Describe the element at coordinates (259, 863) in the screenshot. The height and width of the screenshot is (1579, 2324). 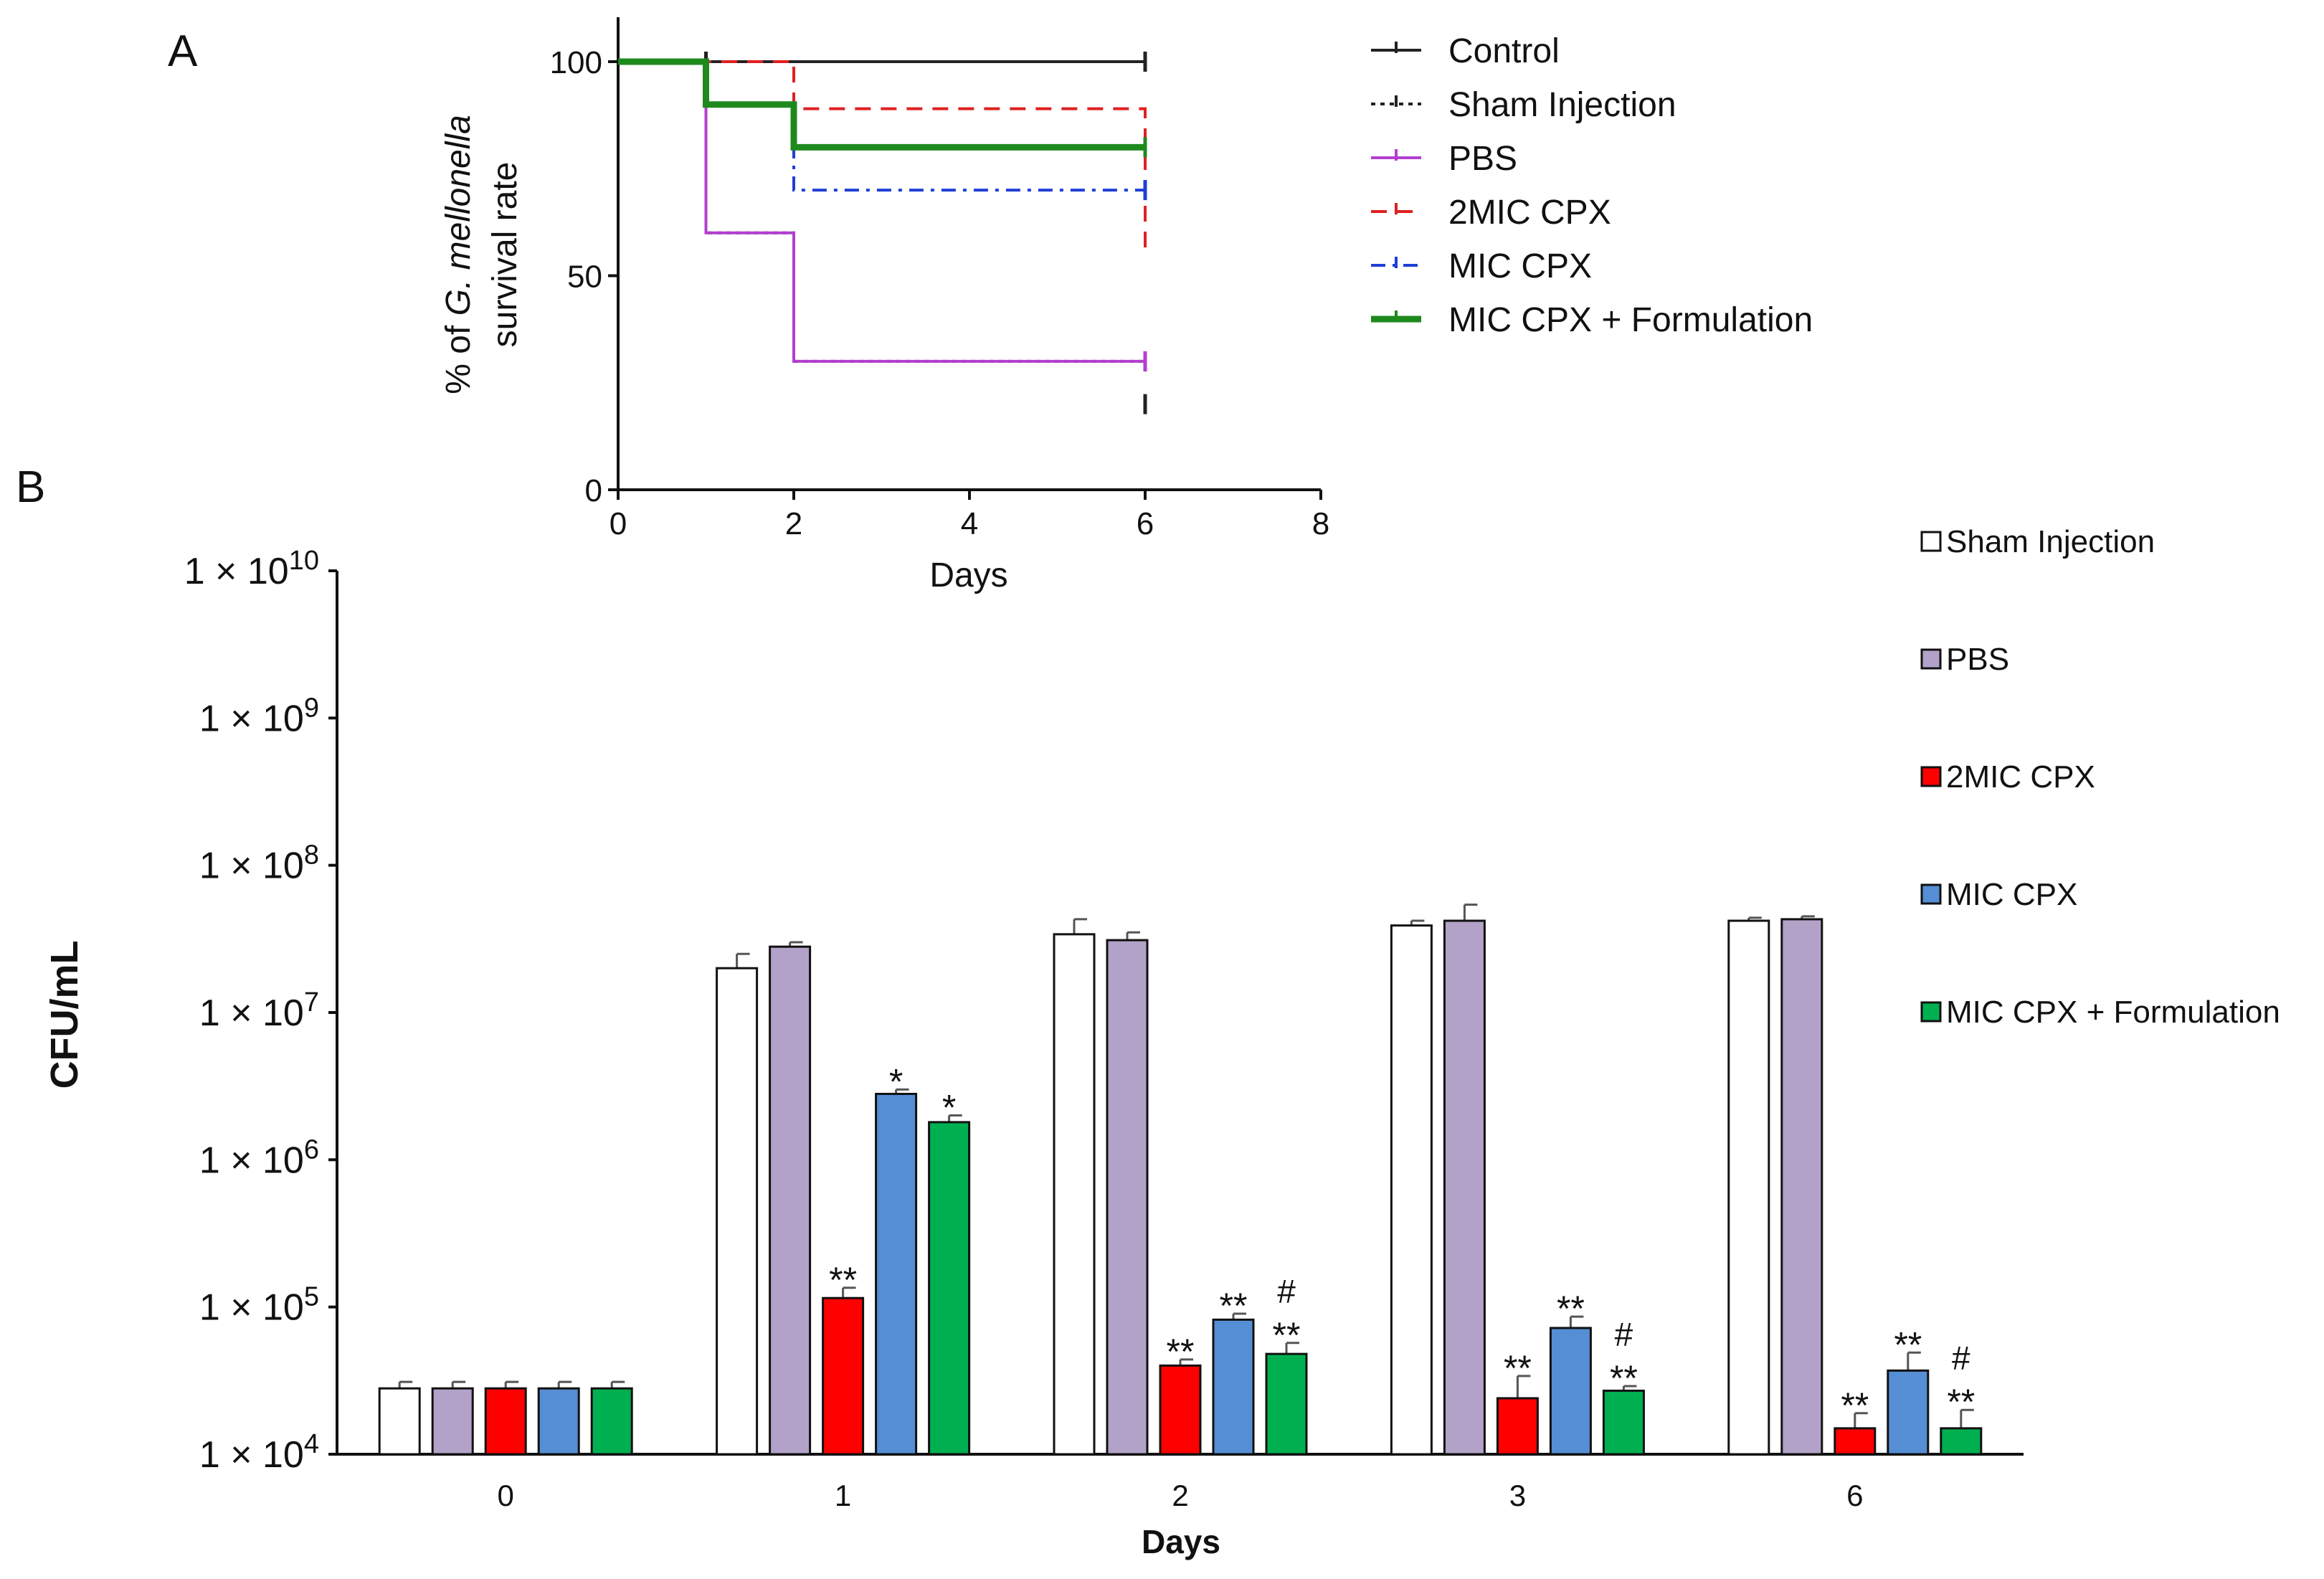
I see `cfu-y-tick-label: 1 × 10⁸` at that location.